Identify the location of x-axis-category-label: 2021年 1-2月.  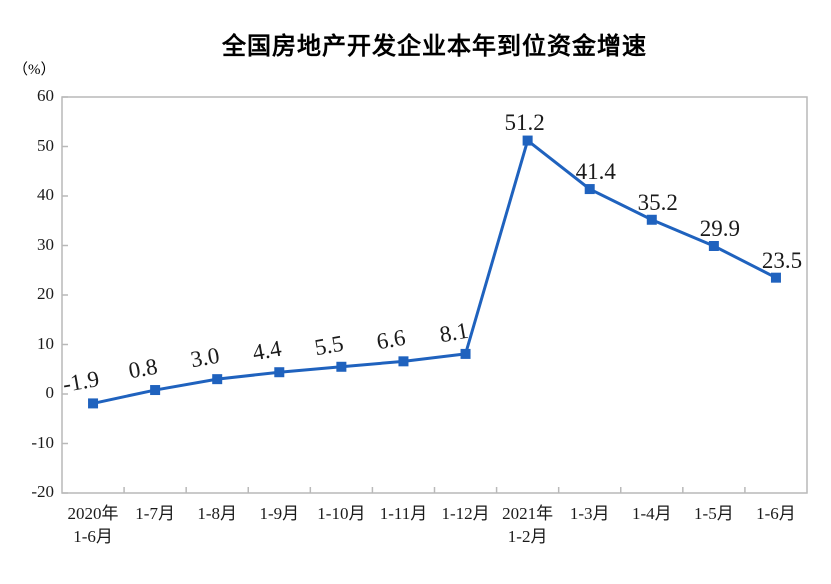
(528, 525).